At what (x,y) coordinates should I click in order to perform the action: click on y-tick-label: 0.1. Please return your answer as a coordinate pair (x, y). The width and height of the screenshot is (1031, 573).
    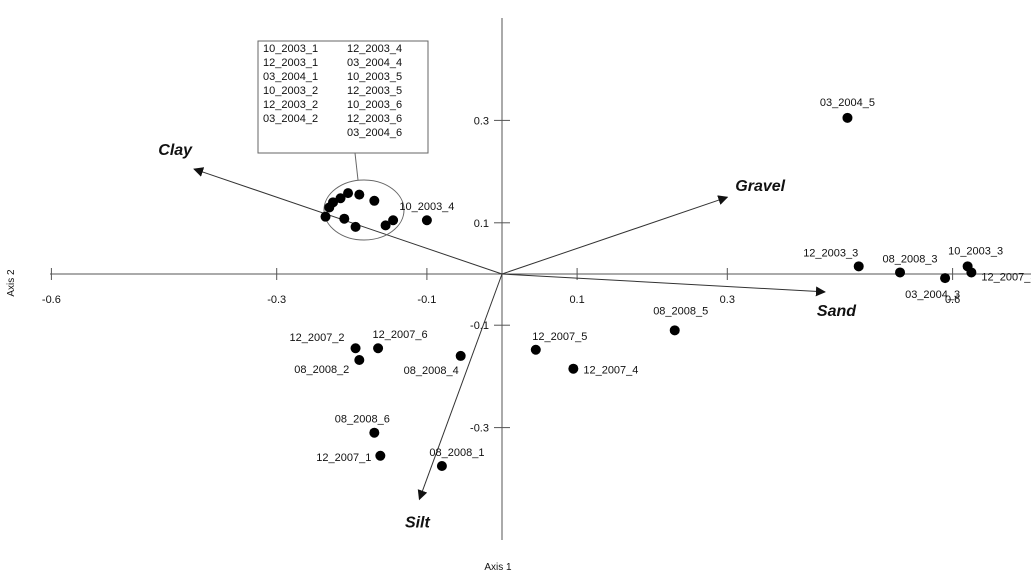
    Looking at the image, I should click on (481, 224).